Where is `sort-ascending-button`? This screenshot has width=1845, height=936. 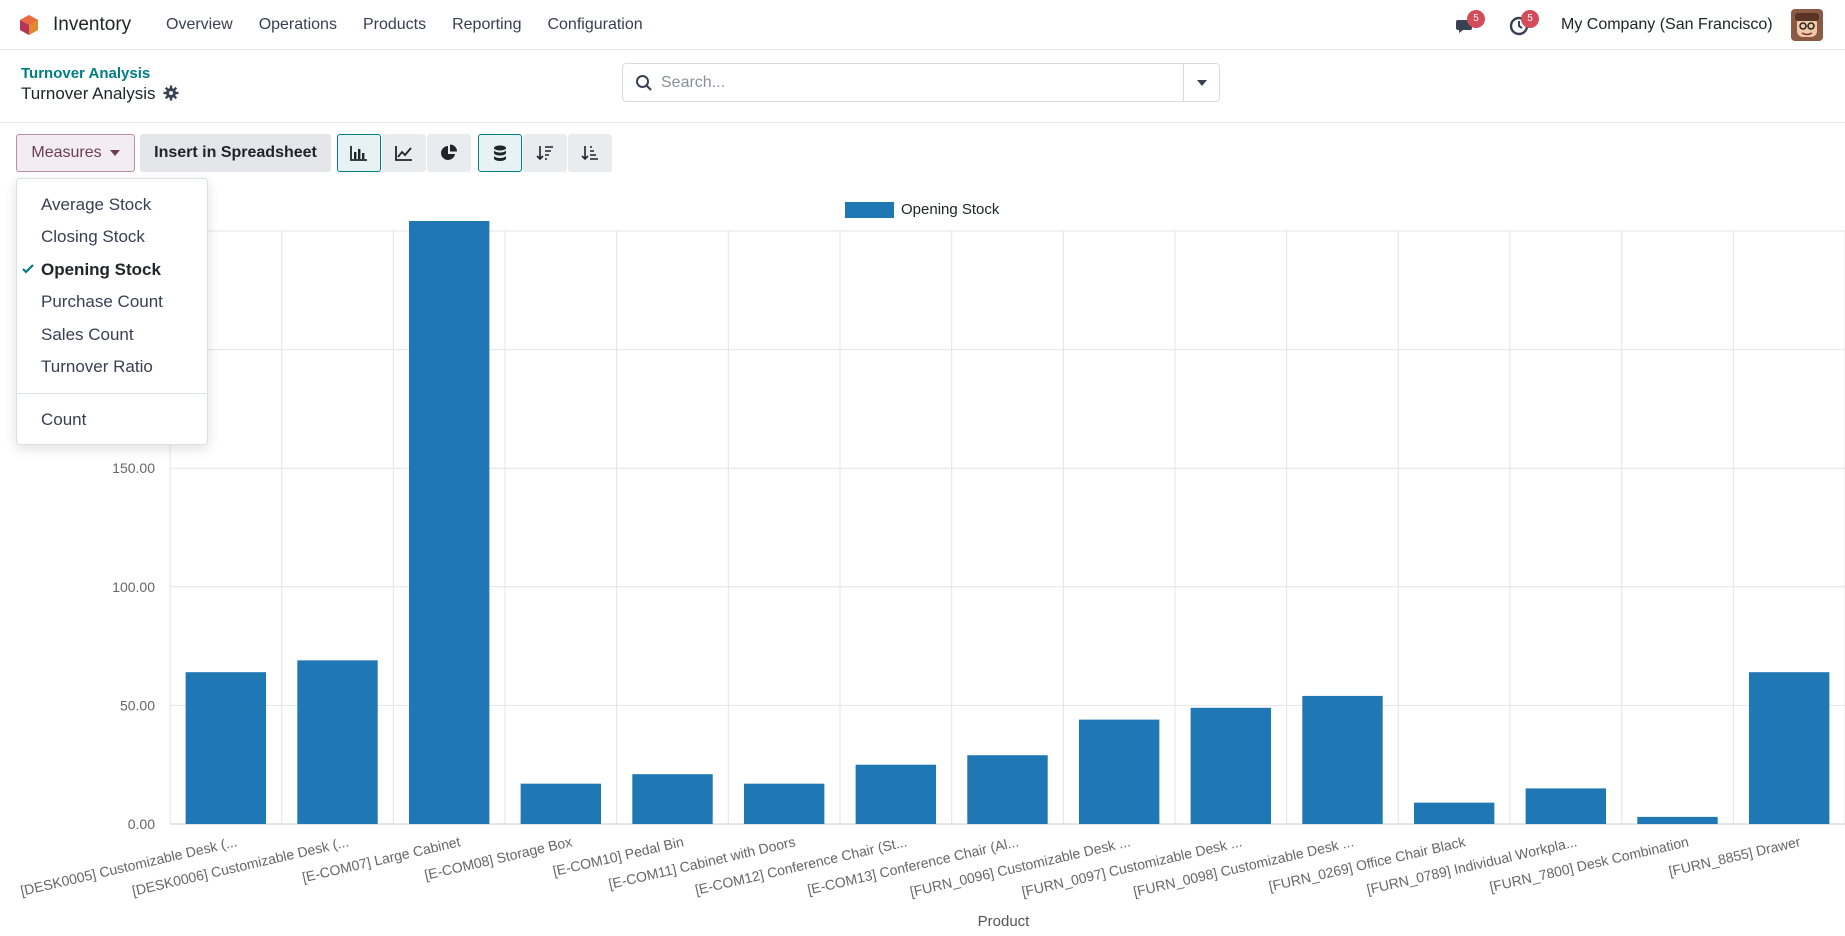 sort-ascending-button is located at coordinates (590, 153).